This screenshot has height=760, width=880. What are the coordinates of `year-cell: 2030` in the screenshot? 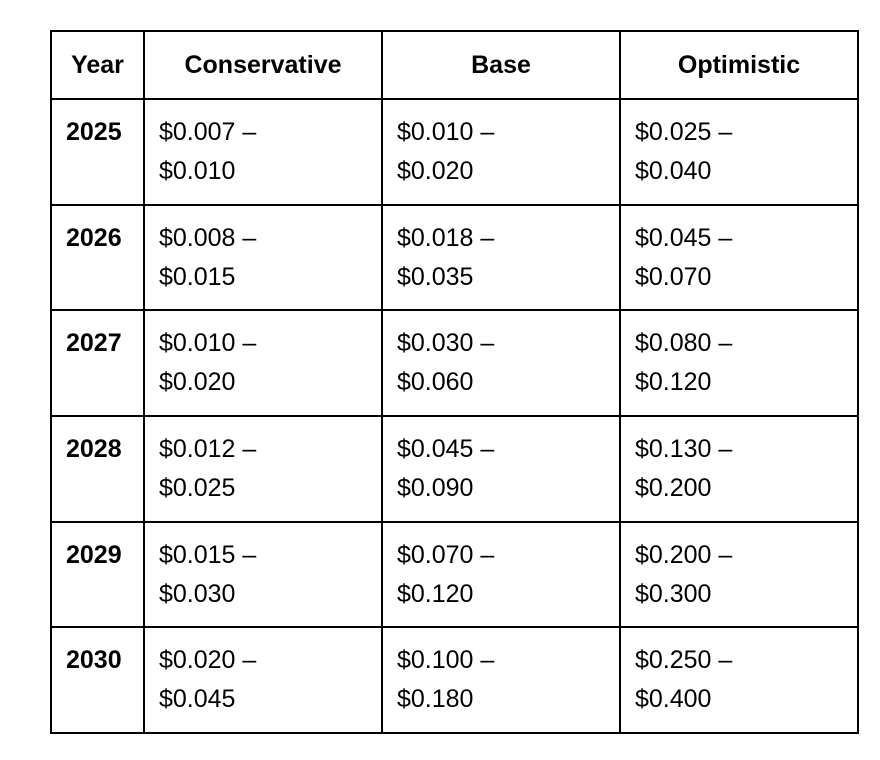 It's located at (97, 680).